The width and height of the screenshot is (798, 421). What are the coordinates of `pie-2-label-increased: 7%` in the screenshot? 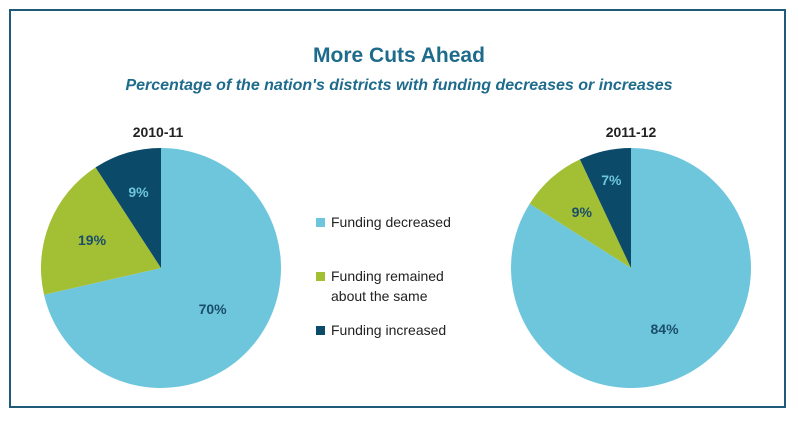 It's located at (611, 180).